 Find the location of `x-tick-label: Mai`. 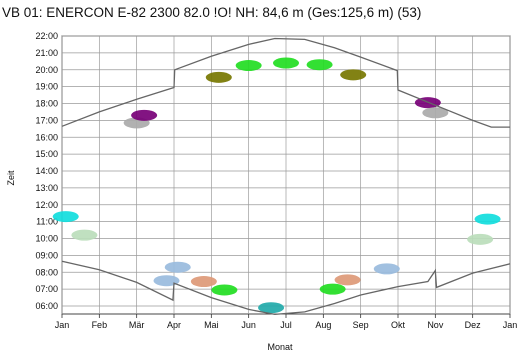

x-tick-label: Mai is located at coordinates (211, 325).